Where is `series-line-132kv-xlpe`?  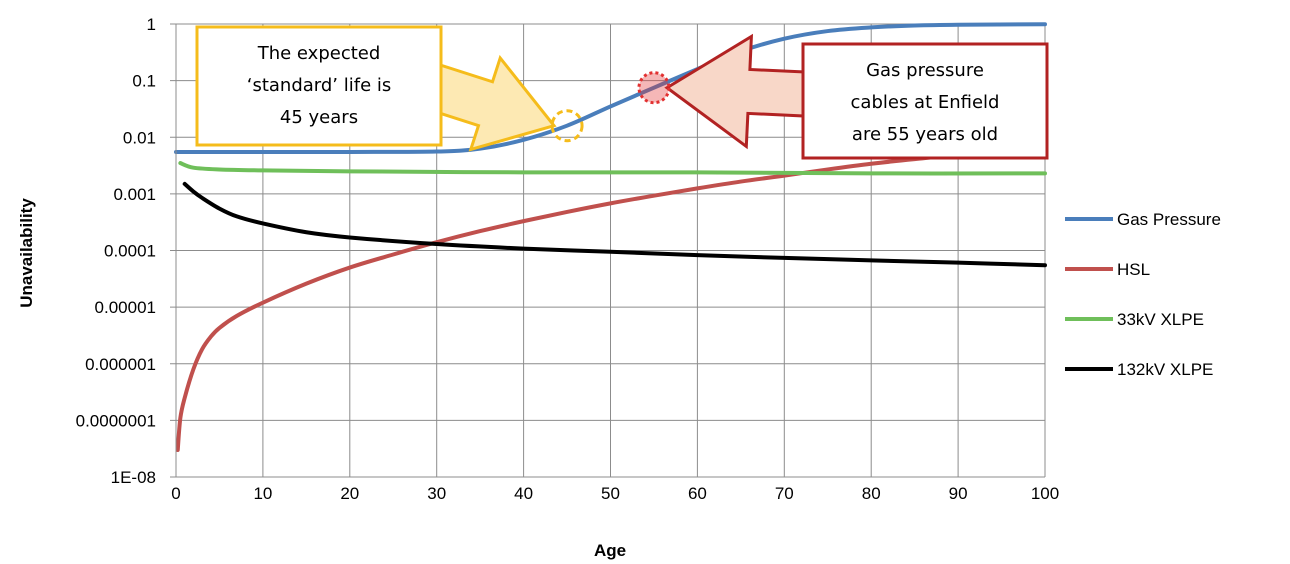
series-line-132kv-xlpe is located at coordinates (614, 224).